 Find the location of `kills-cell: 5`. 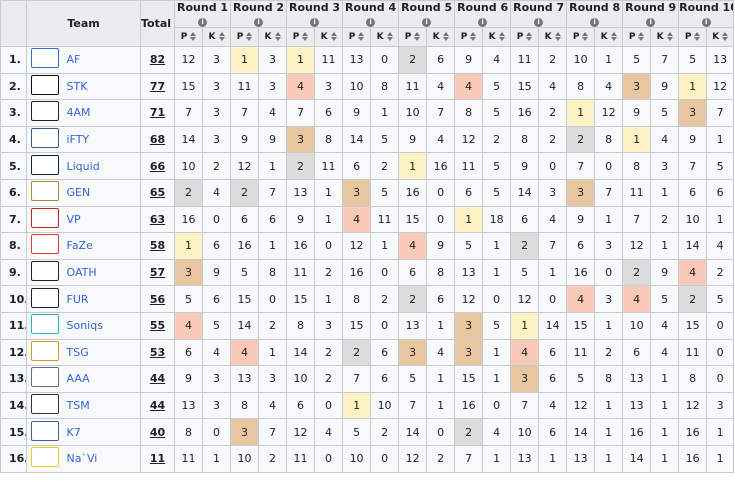

kills-cell: 5 is located at coordinates (497, 192).